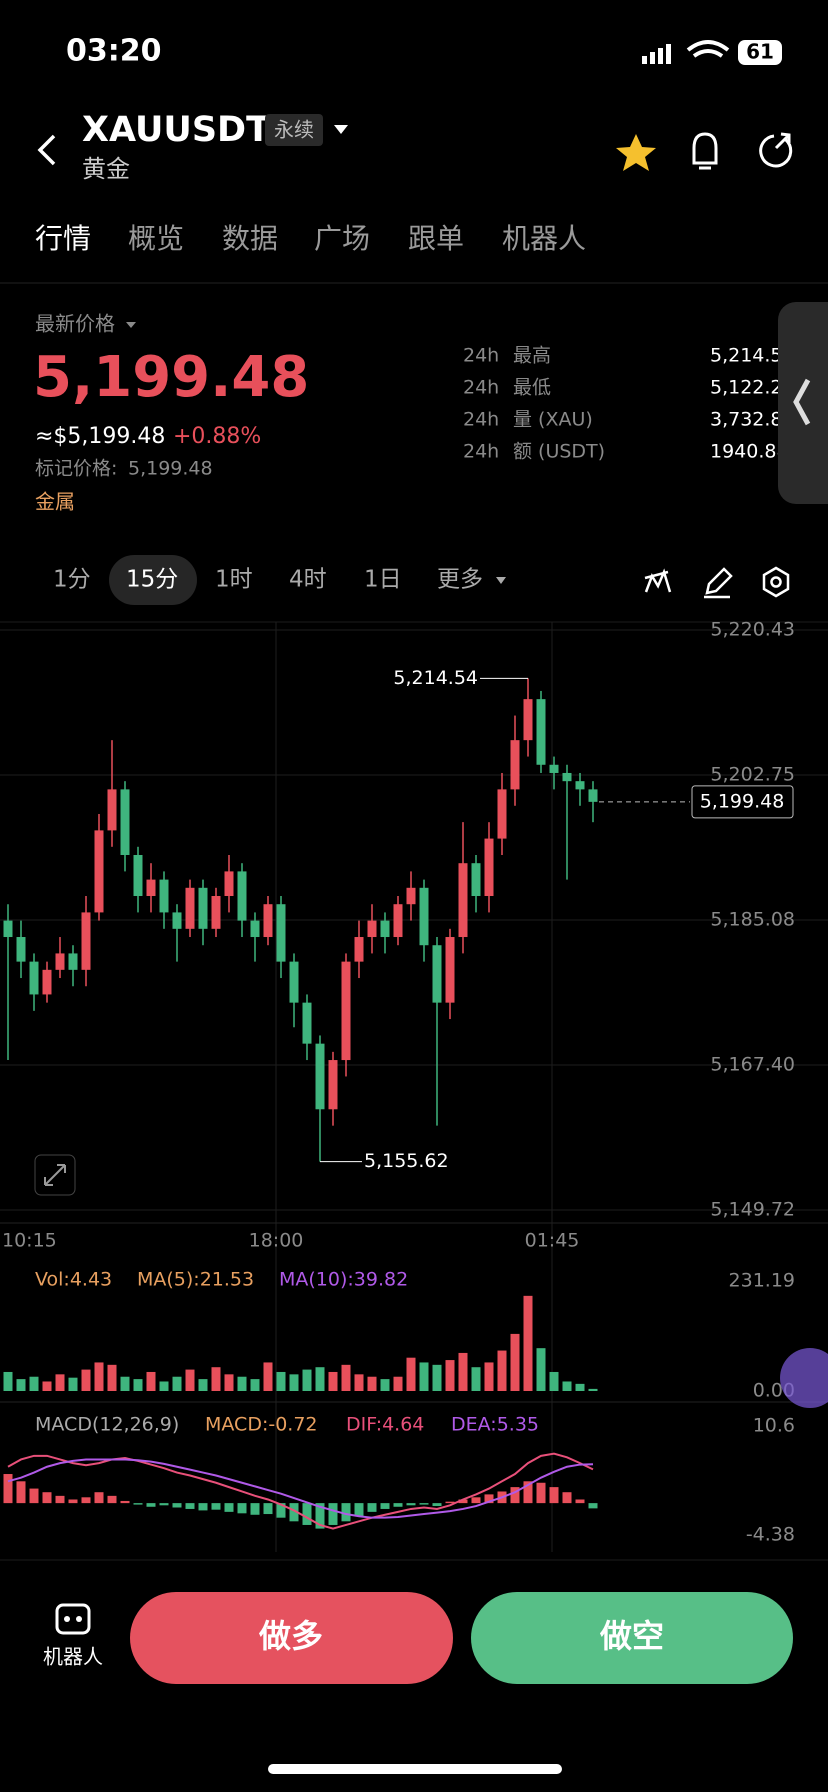  I want to click on robot-label: 机器人, so click(73, 1657).